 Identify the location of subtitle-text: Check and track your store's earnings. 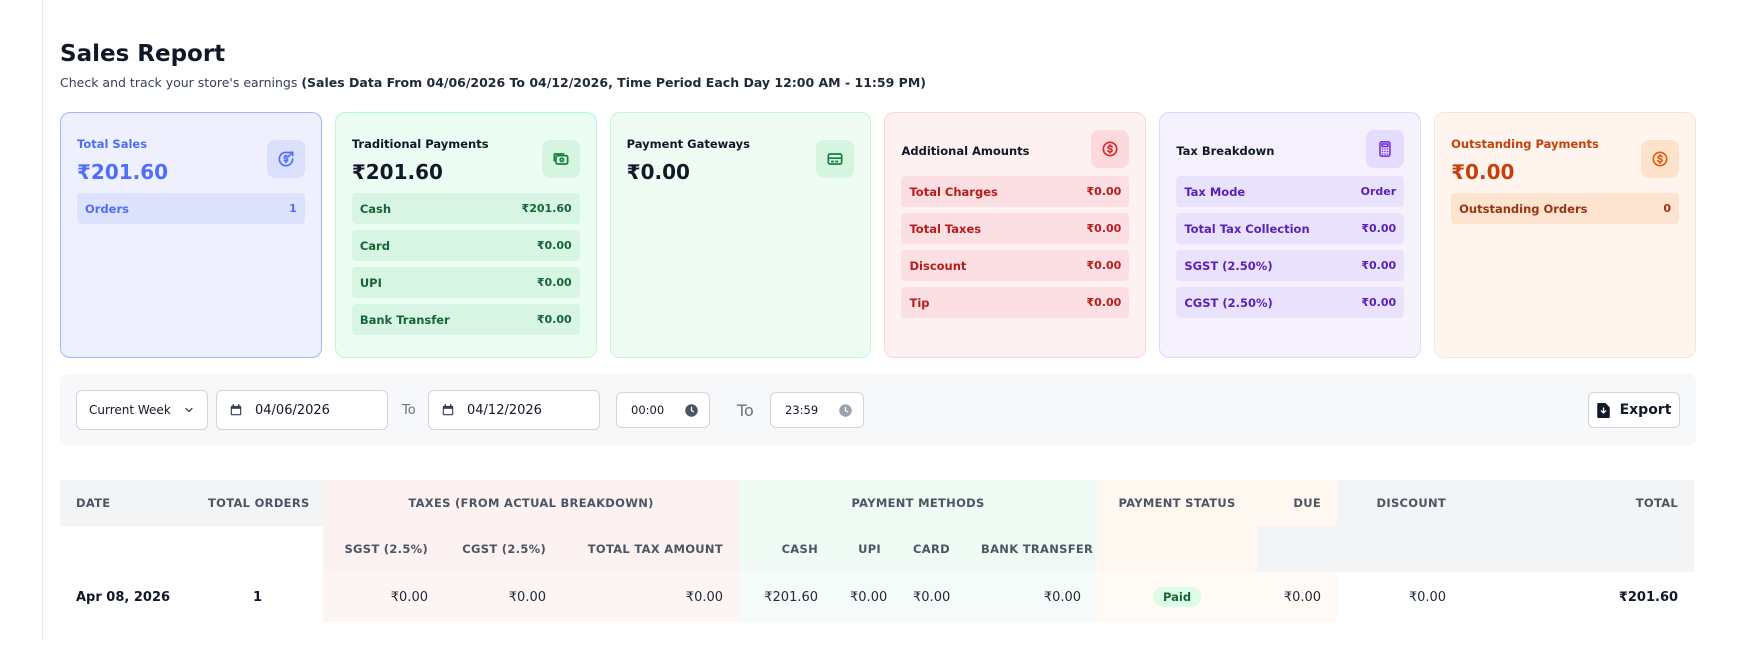
(179, 82).